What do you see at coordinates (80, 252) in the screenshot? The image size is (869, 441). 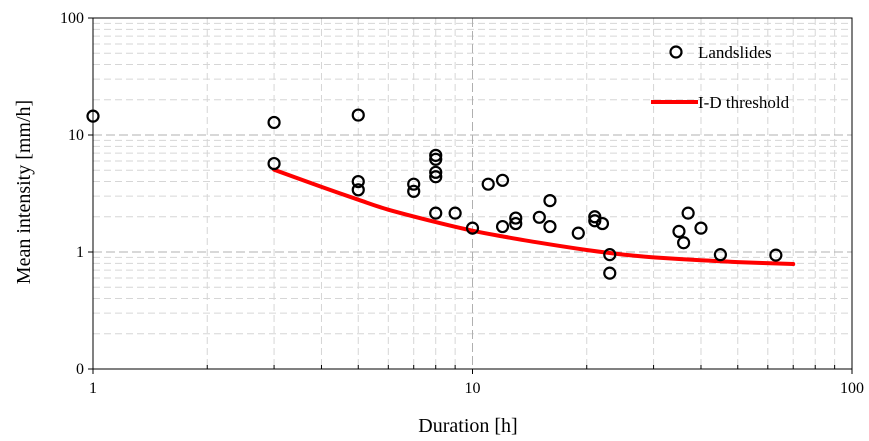 I see `y-tick-label: 1` at bounding box center [80, 252].